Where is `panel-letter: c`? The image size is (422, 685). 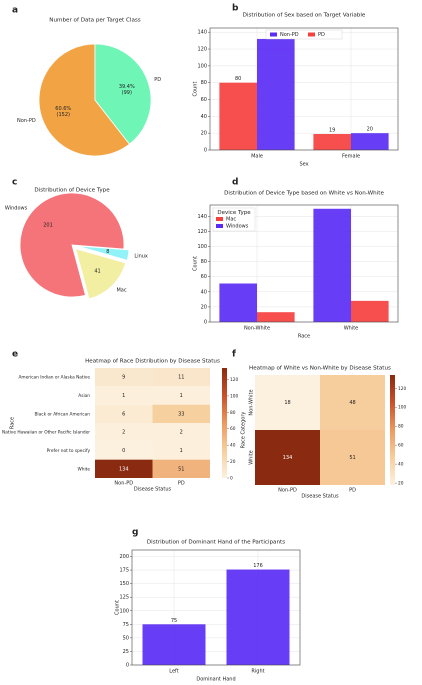 panel-letter: c is located at coordinates (14, 183).